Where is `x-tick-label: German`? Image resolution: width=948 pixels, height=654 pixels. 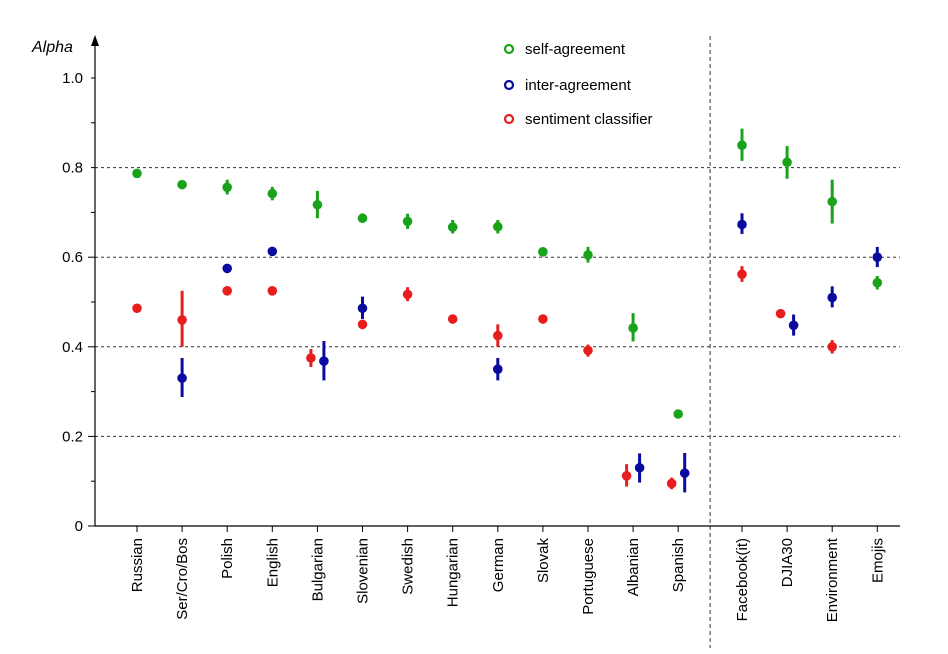 x-tick-label: German is located at coordinates (498, 565).